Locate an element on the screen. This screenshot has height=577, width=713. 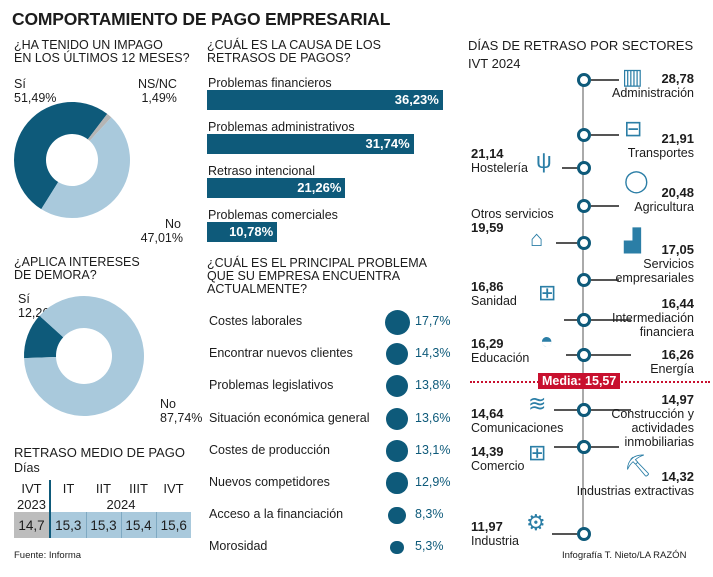
pie1-label-si: Sí 51,49% is located at coordinates (35, 91).